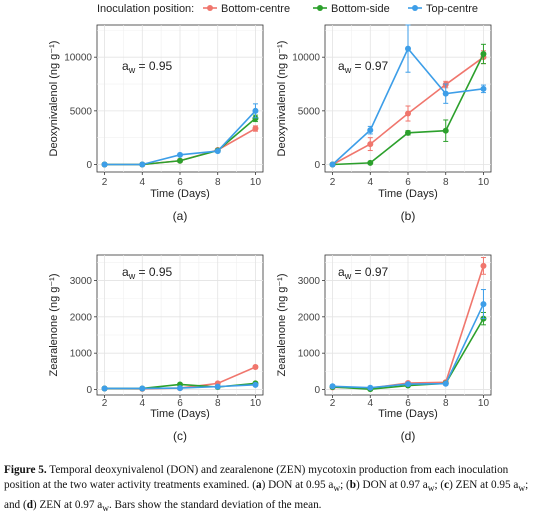  Describe the element at coordinates (484, 485) in the screenshot. I see `caption-text-6: ) ZEN at 0.95 a` at that location.